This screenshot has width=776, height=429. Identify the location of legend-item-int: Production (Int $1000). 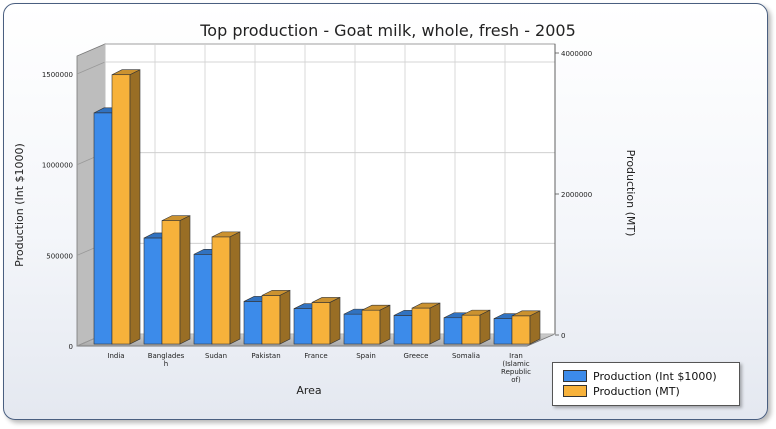
(640, 376).